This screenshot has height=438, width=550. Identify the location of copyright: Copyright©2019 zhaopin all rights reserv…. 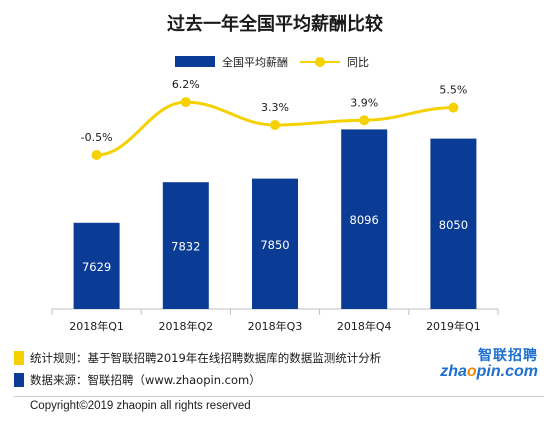
(140, 406).